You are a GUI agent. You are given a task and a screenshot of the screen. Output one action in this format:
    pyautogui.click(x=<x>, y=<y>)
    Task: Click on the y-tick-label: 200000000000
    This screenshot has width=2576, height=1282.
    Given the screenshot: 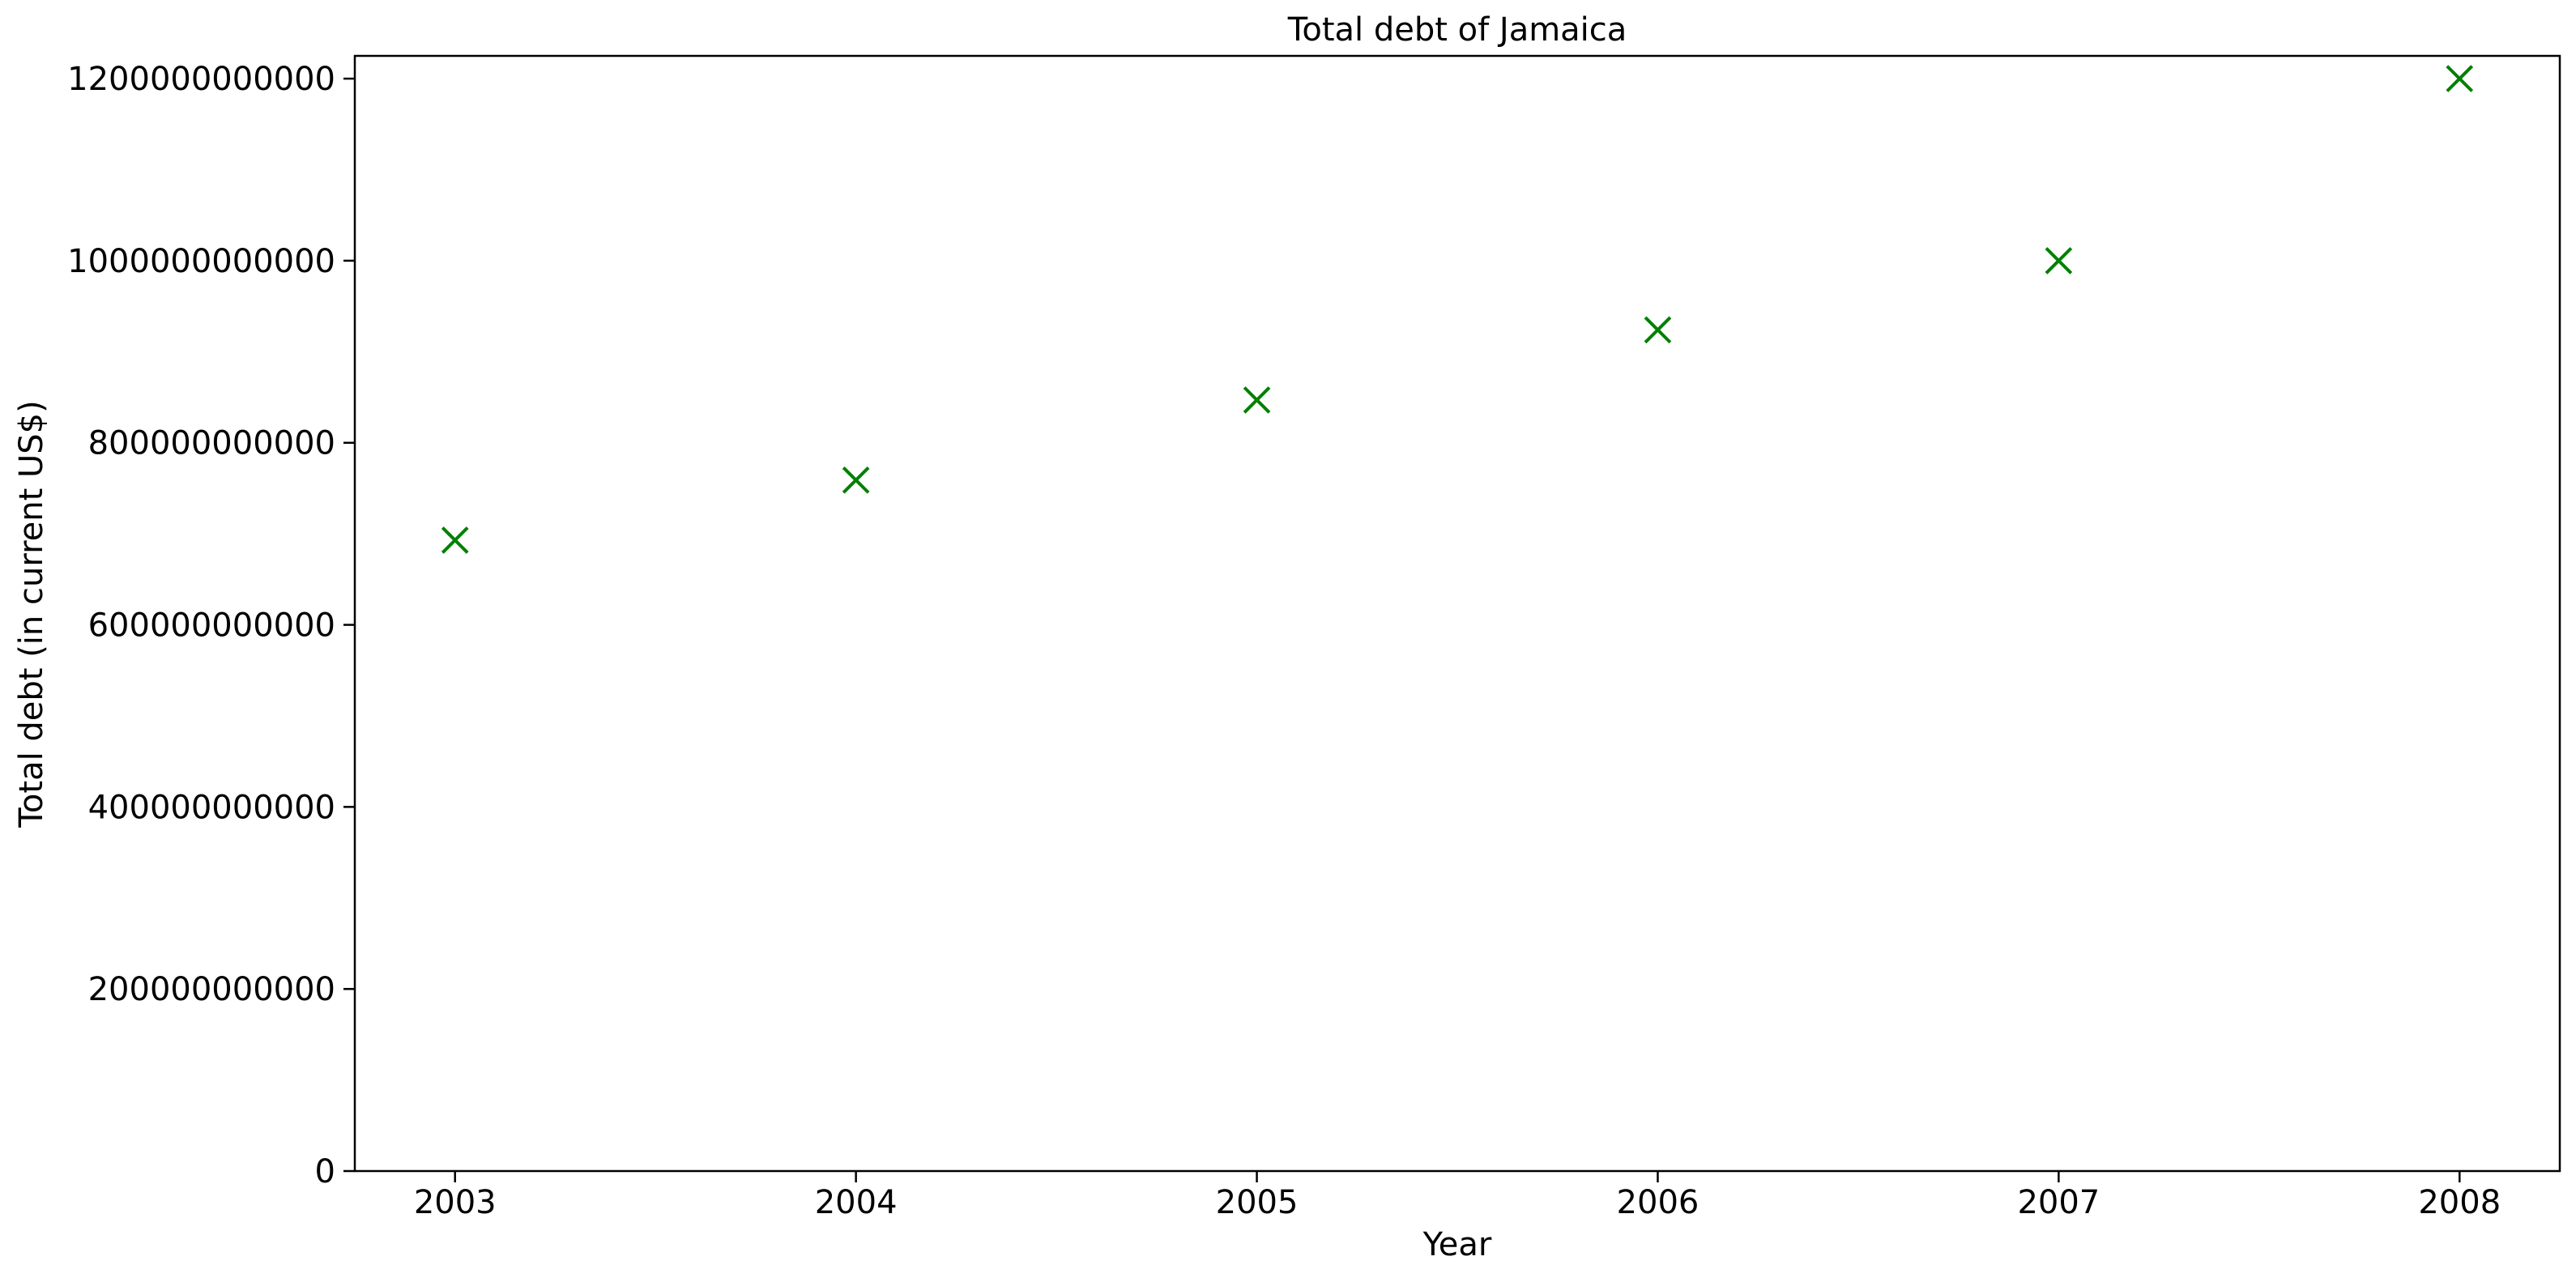 What is the action you would take?
    pyautogui.click(x=211, y=989)
    